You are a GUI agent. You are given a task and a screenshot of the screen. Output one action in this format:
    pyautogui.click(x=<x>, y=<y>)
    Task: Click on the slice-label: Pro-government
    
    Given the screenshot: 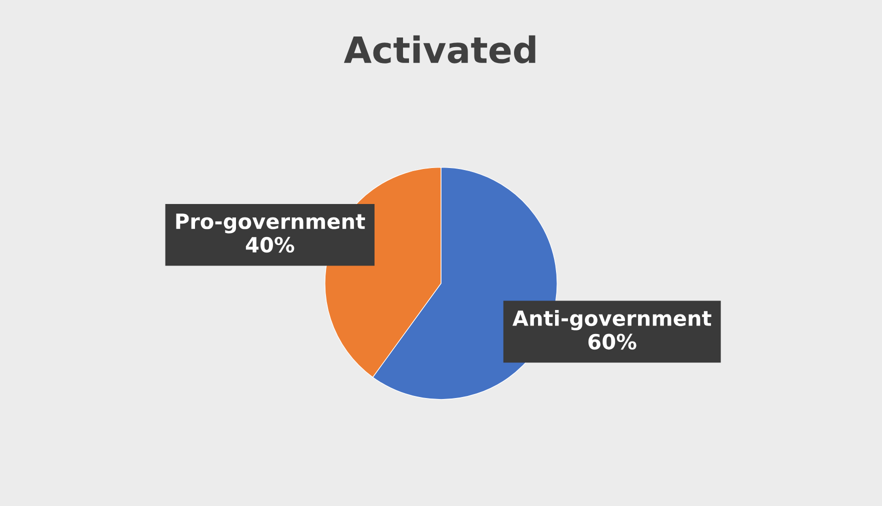 What is the action you would take?
    pyautogui.click(x=271, y=224)
    